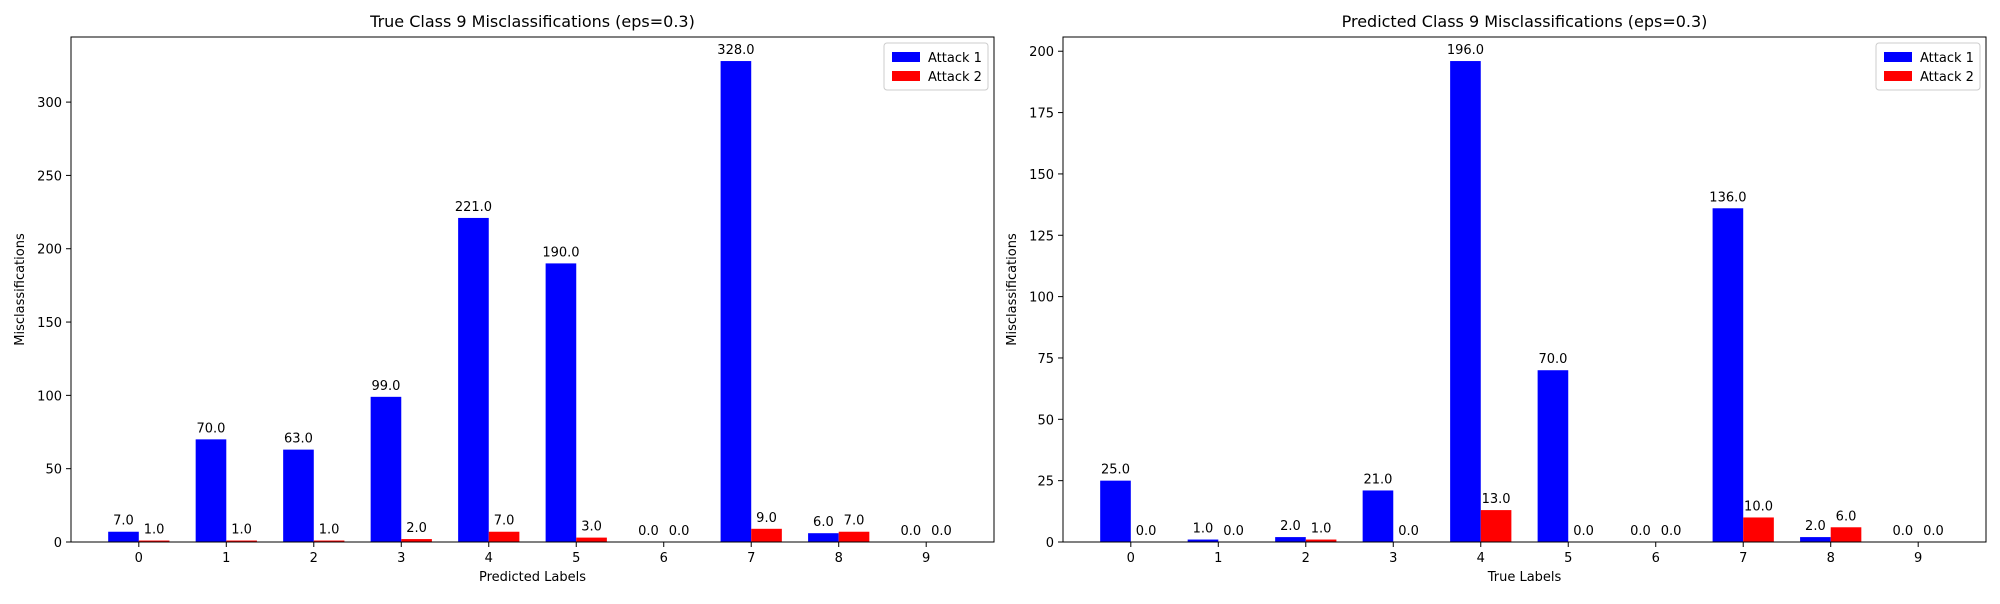 The height and width of the screenshot is (604, 2000). Describe the element at coordinates (955, 58) in the screenshot. I see `legend-label-1: Attack 1` at that location.